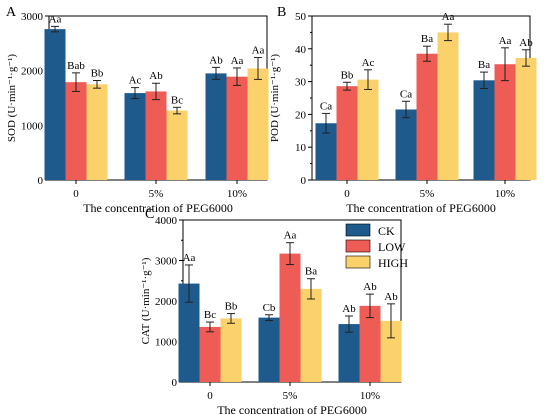 The height and width of the screenshot is (415, 550). Describe the element at coordinates (301, 148) in the screenshot. I see `y-tick-label: 10` at that location.